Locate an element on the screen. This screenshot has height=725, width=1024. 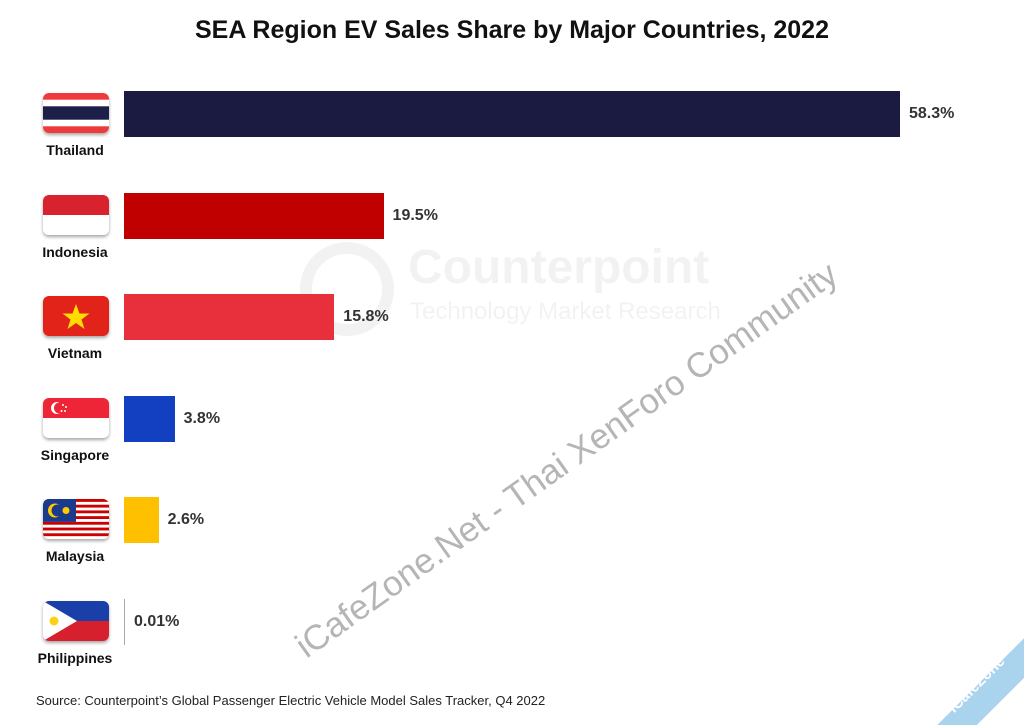
bar-vietnam is located at coordinates (229, 317).